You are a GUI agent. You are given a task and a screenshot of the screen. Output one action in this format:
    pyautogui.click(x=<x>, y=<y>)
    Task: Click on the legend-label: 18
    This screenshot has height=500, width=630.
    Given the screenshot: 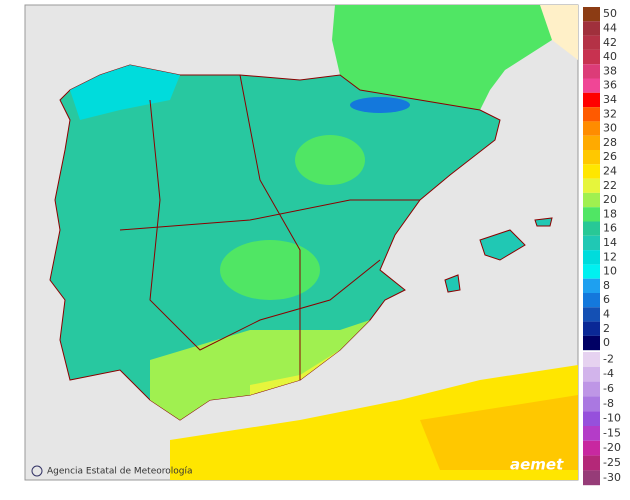 What is the action you would take?
    pyautogui.click(x=610, y=213)
    